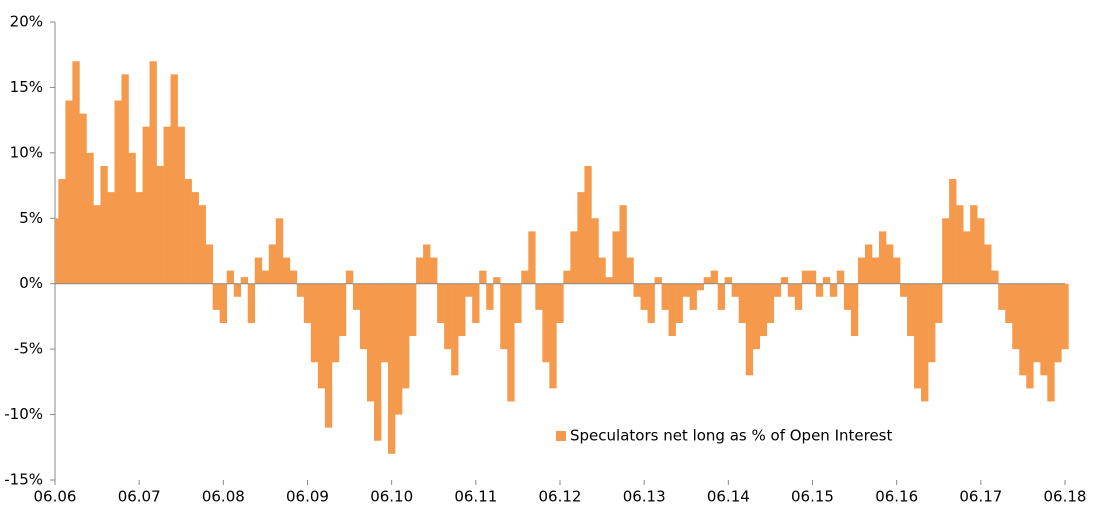 The height and width of the screenshot is (525, 1095). Describe the element at coordinates (26, 22) in the screenshot. I see `y-tick-label: 20%` at that location.